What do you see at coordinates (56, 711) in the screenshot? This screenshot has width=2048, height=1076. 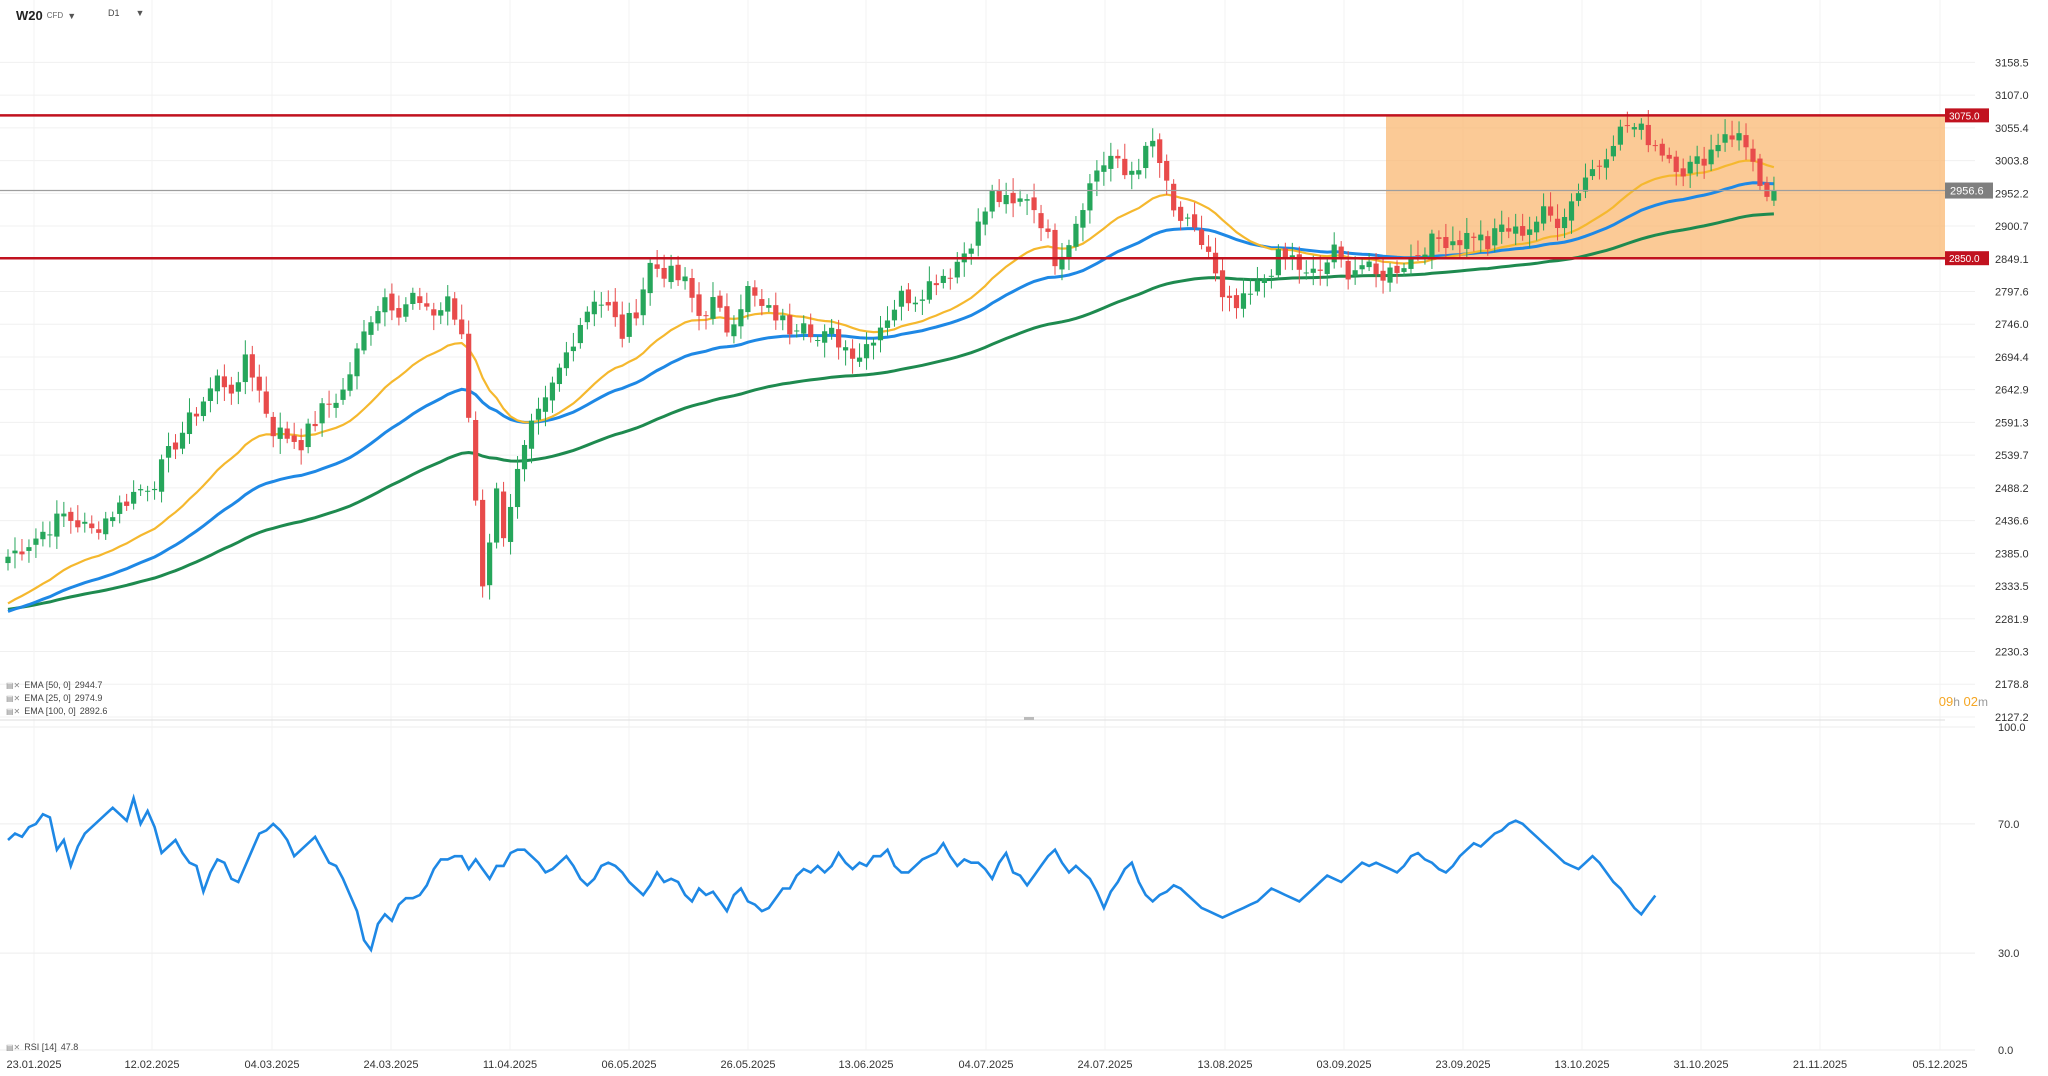 I see `indicator-ema100: ▤✕ EMA [100, 0] 2892.6` at bounding box center [56, 711].